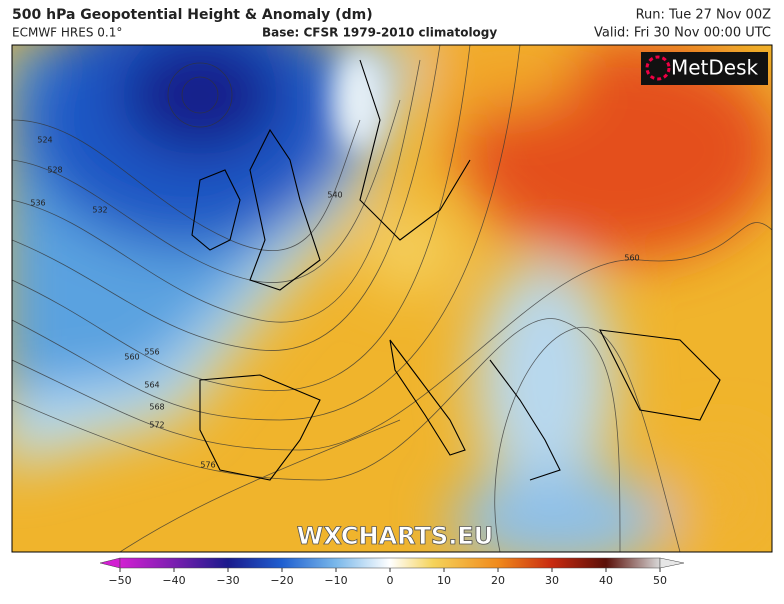 Image resolution: width=784 pixels, height=604 pixels. What do you see at coordinates (552, 580) in the screenshot?
I see `colorbar-tick-label: 30` at bounding box center [552, 580].